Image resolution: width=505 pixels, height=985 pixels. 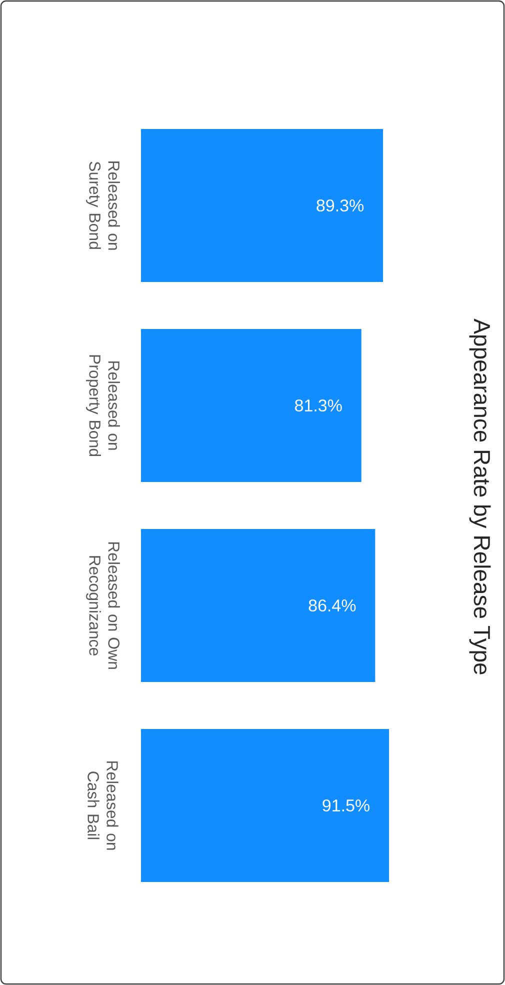 I want to click on y-tick-label: Released on Cash Bail, so click(x=103, y=805).